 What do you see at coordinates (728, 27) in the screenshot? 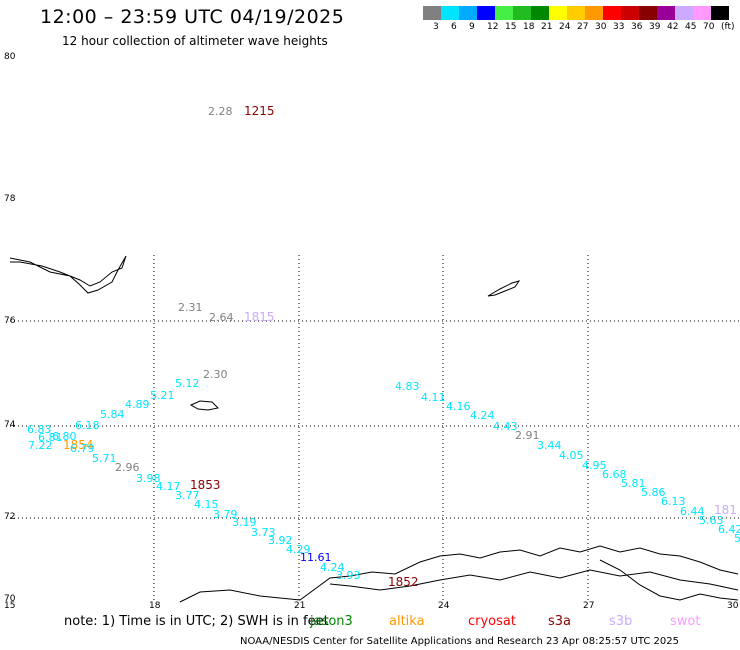
I see `colorbar-label: (ft)` at bounding box center [728, 27].